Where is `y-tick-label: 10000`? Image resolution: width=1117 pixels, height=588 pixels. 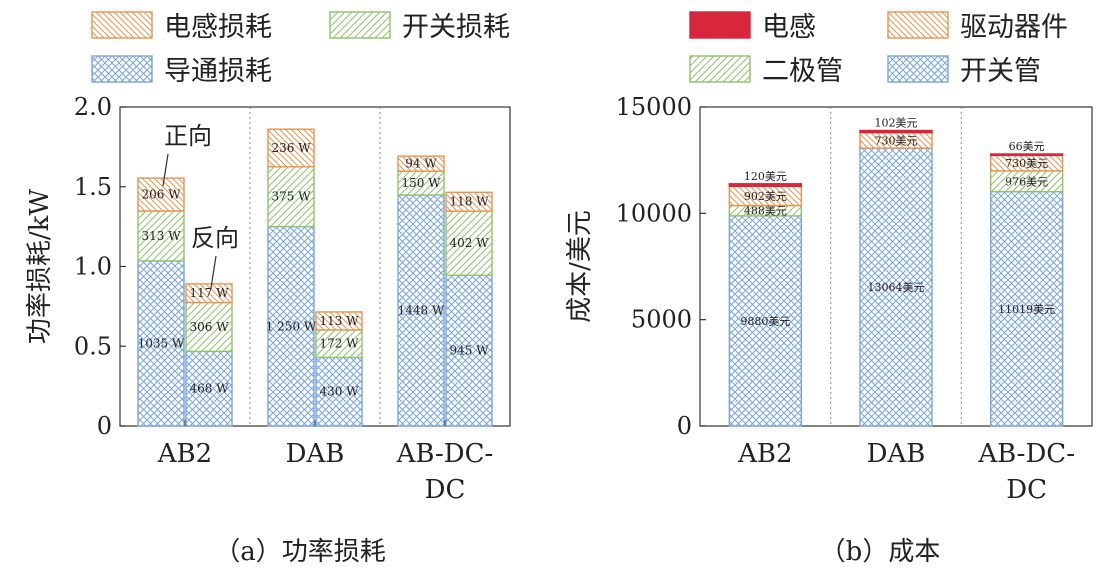
y-tick-label: 10000 is located at coordinates (654, 213).